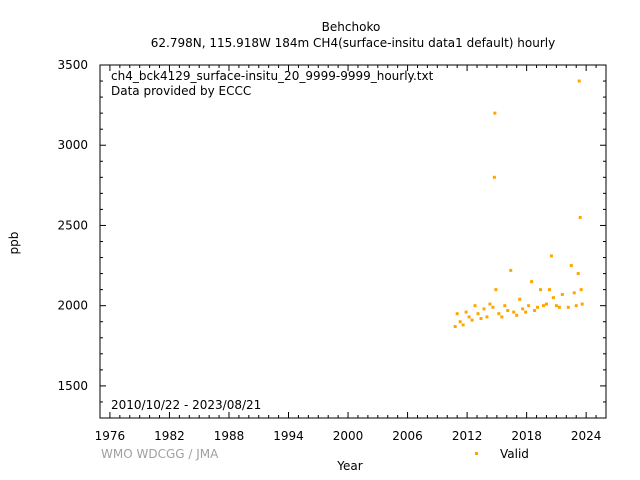  I want to click on x-tick-label: 2018, so click(526, 436).